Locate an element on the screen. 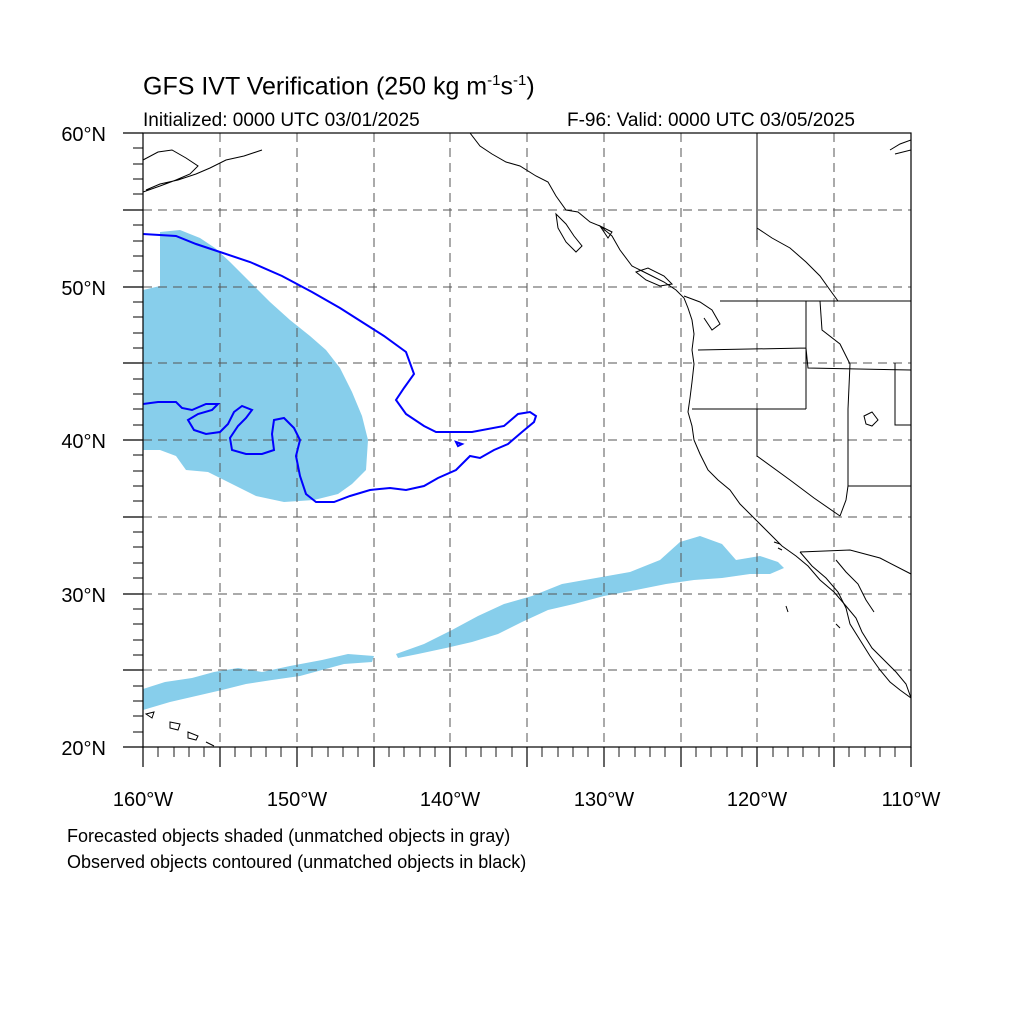  bc-islands is located at coordinates (638, 271).